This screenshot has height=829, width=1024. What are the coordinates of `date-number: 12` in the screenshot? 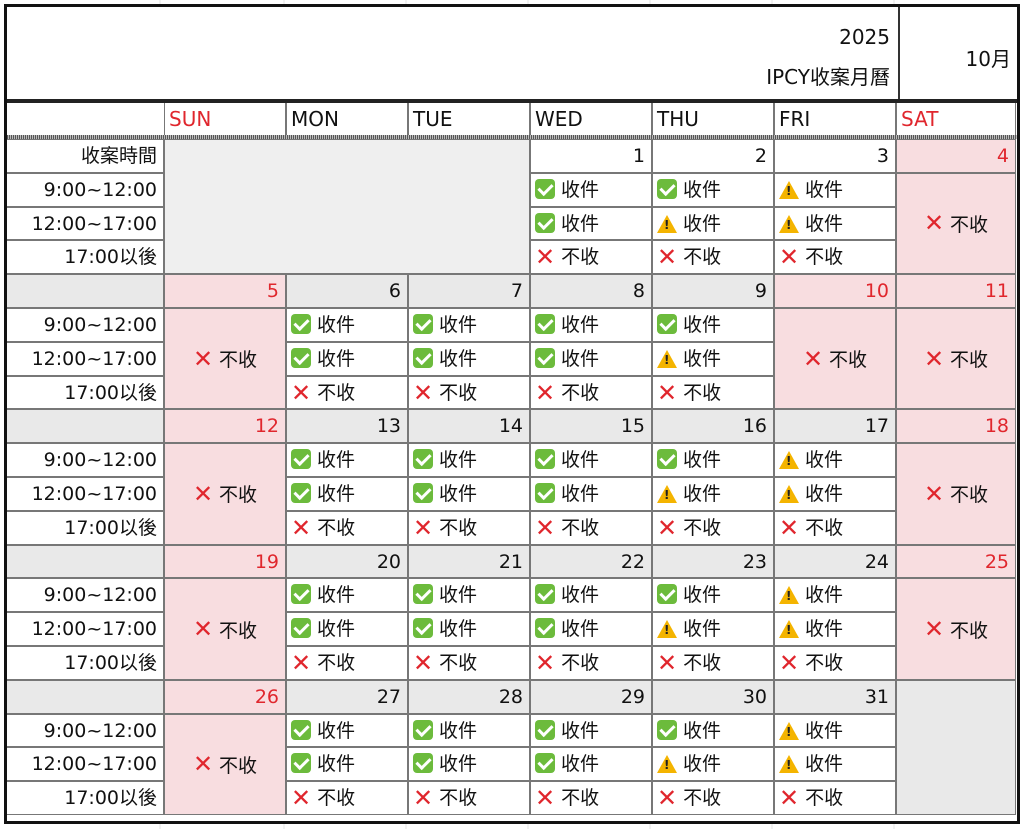 It's located at (225, 426).